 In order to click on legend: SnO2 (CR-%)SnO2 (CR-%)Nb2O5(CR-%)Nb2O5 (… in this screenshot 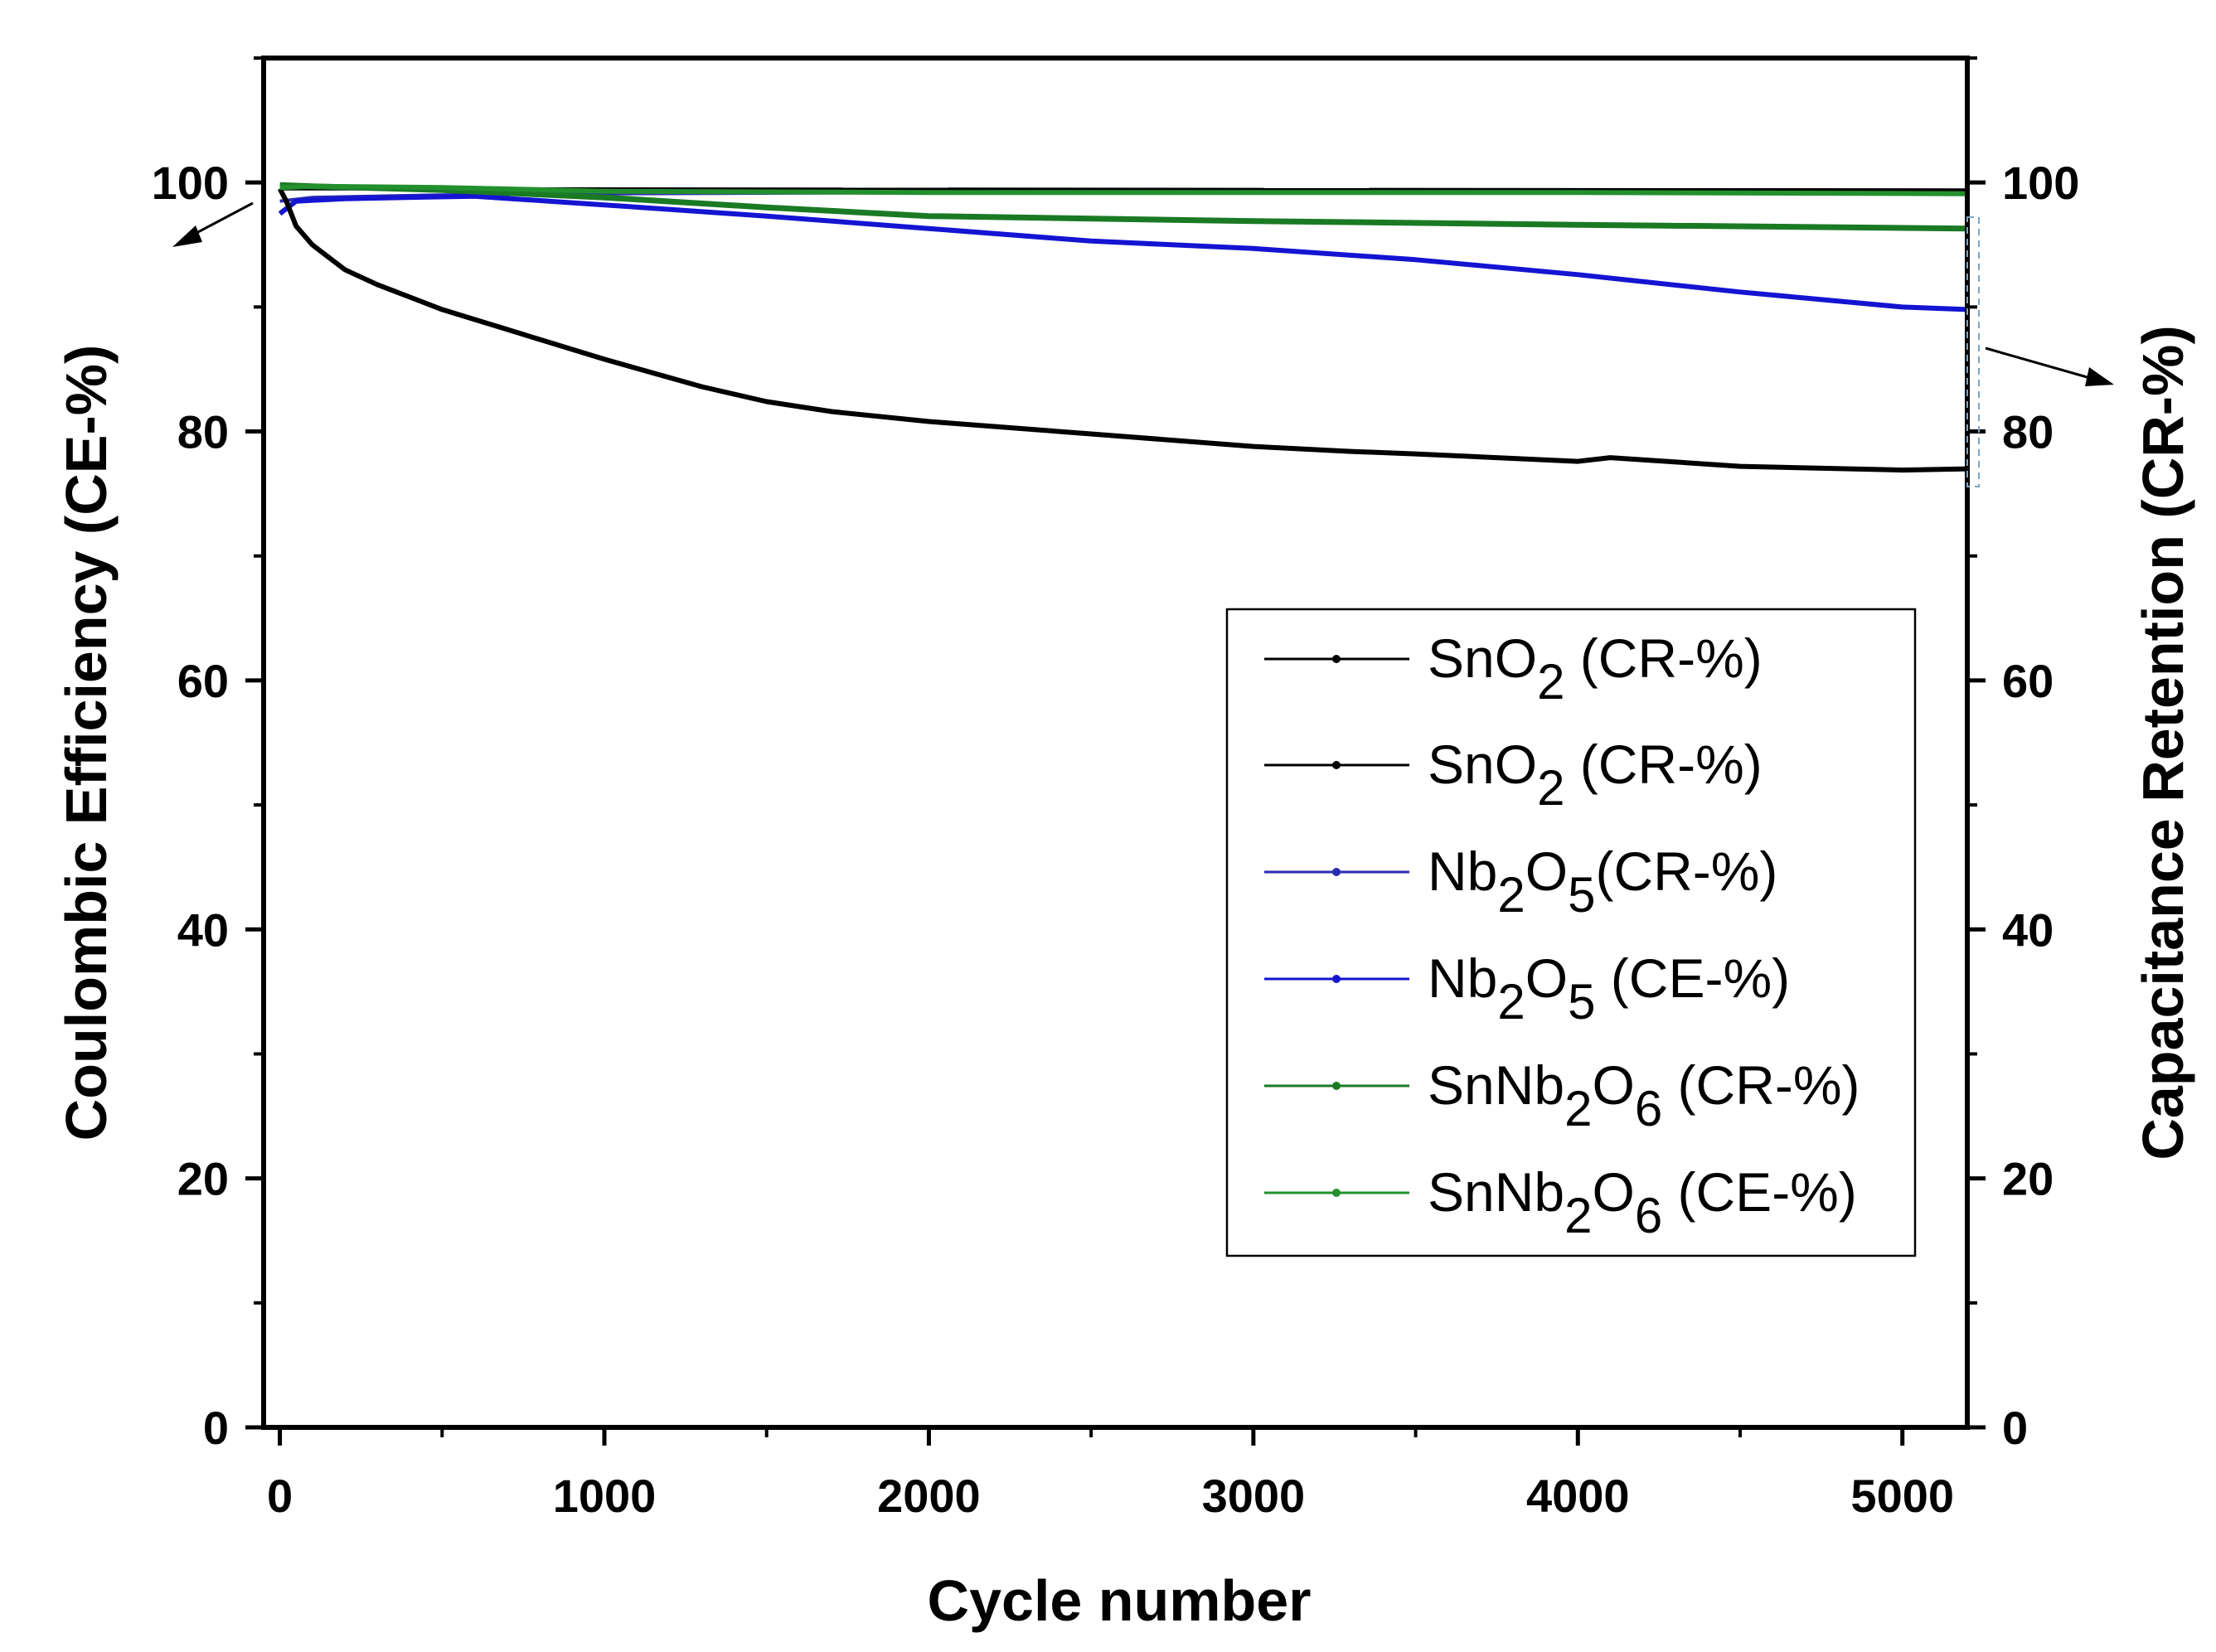, I will do `click(1571, 932)`.